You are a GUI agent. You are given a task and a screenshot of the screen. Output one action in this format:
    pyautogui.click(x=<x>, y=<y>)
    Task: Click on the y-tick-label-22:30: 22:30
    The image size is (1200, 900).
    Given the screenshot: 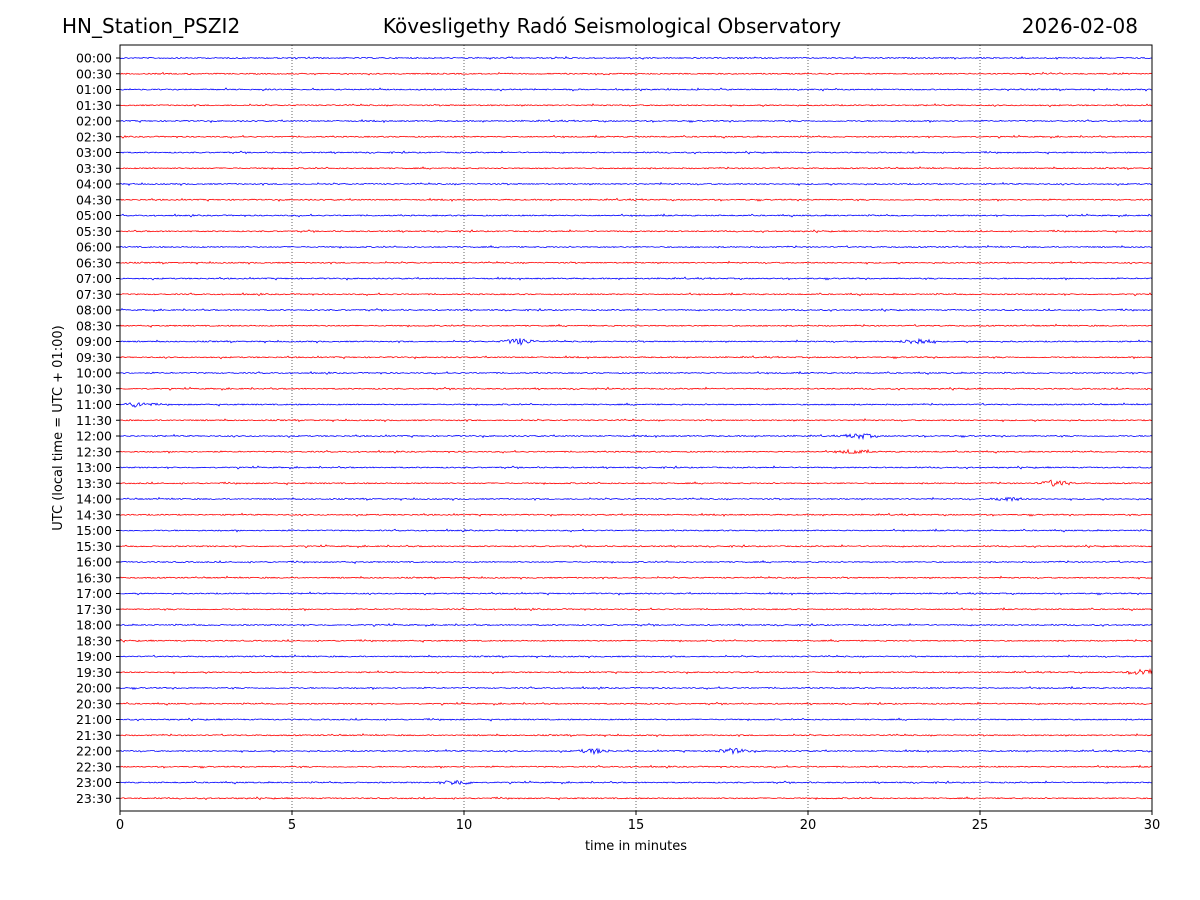 What is the action you would take?
    pyautogui.click(x=94, y=766)
    